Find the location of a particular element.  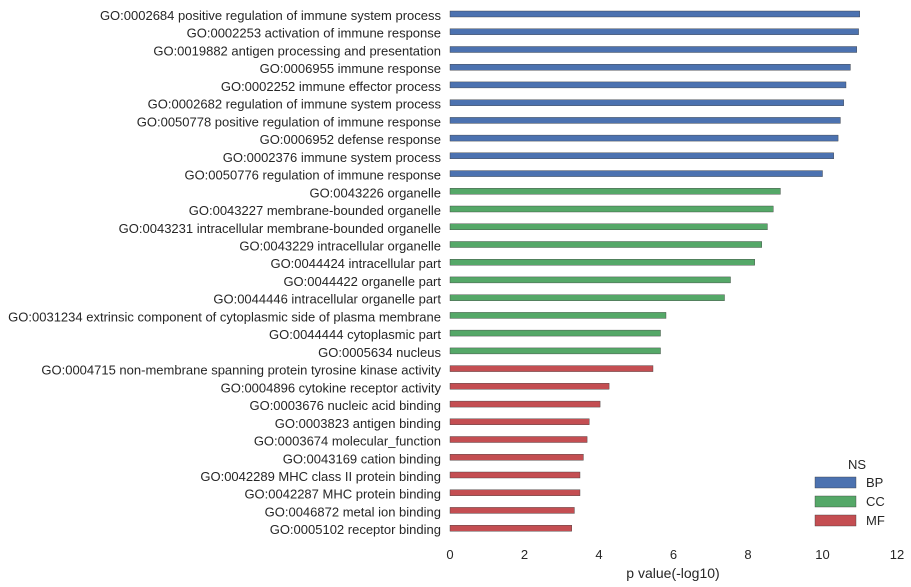

category-label: GO:0003676 nucleic acid binding is located at coordinates (345, 405).